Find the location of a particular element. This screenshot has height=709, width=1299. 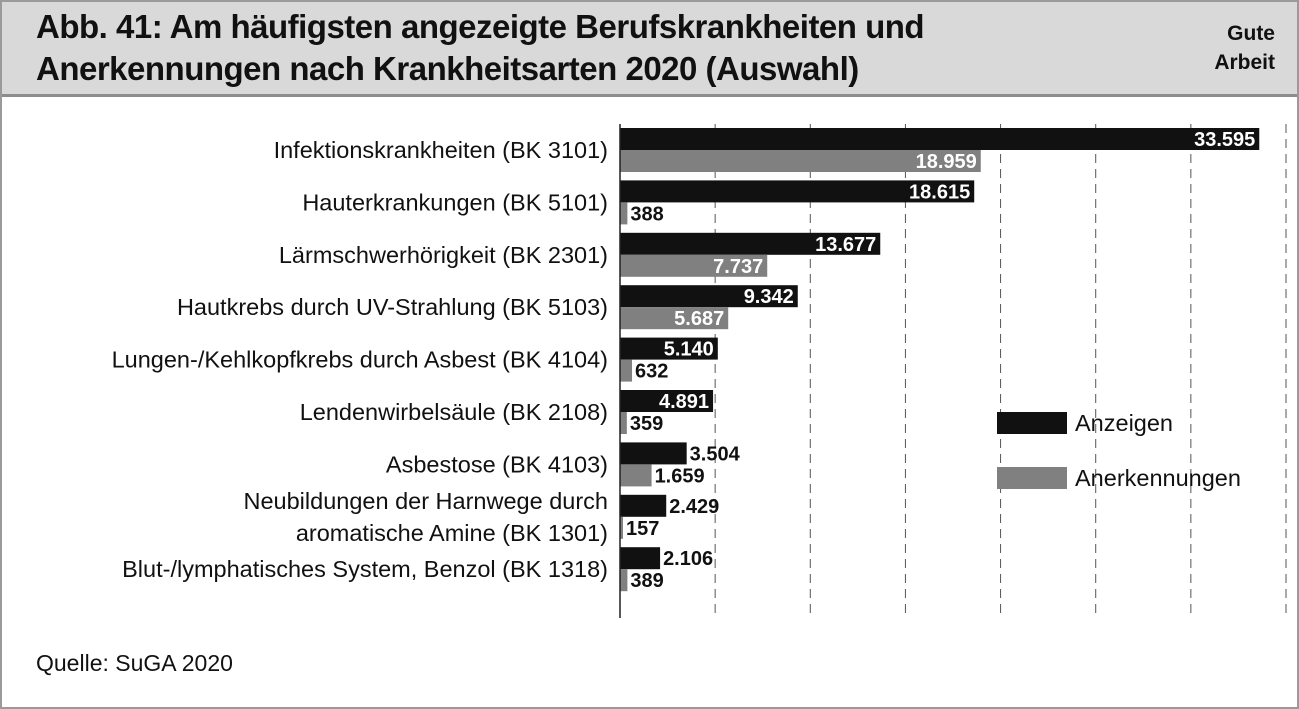

category-label: Hautkrebs durch UV-Strahlung (BK 5103) is located at coordinates (392, 307).